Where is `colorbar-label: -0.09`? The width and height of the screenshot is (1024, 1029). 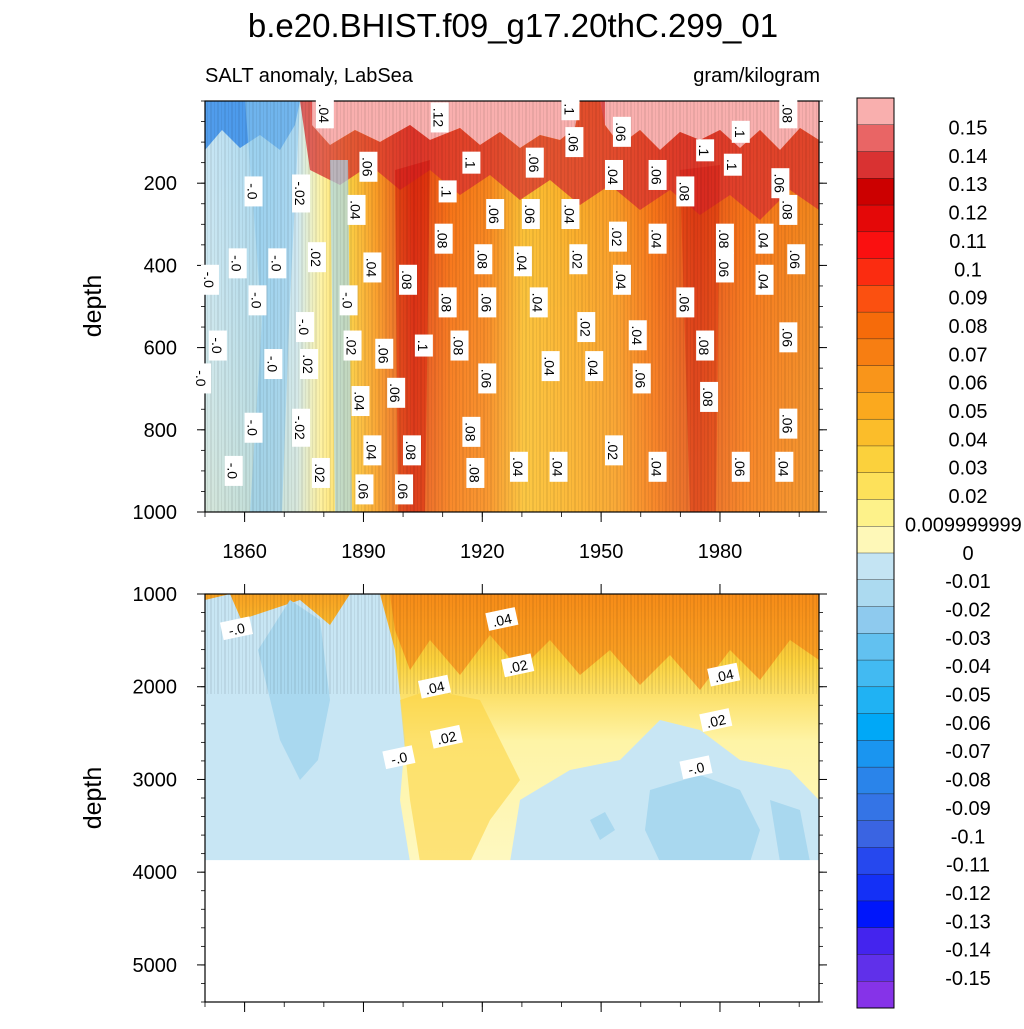 colorbar-label: -0.09 is located at coordinates (968, 809).